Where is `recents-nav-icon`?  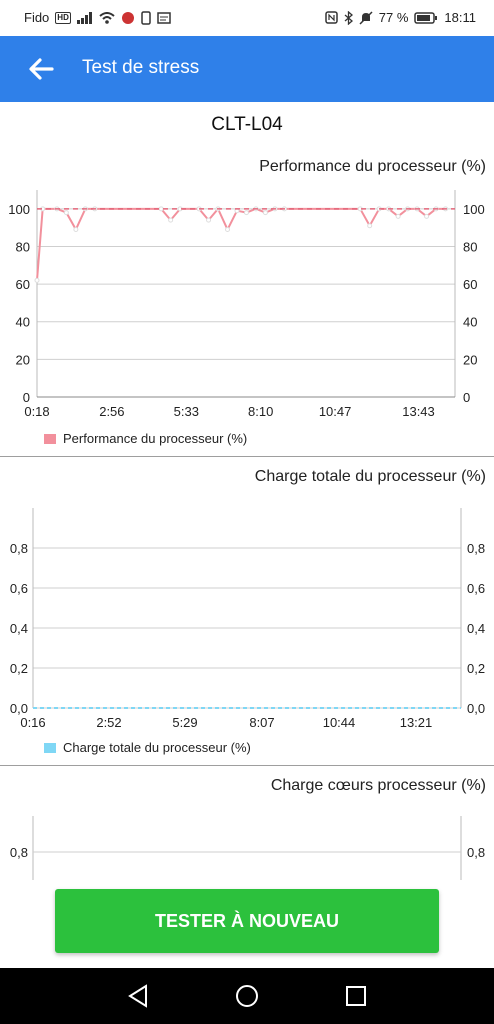 recents-nav-icon is located at coordinates (356, 996).